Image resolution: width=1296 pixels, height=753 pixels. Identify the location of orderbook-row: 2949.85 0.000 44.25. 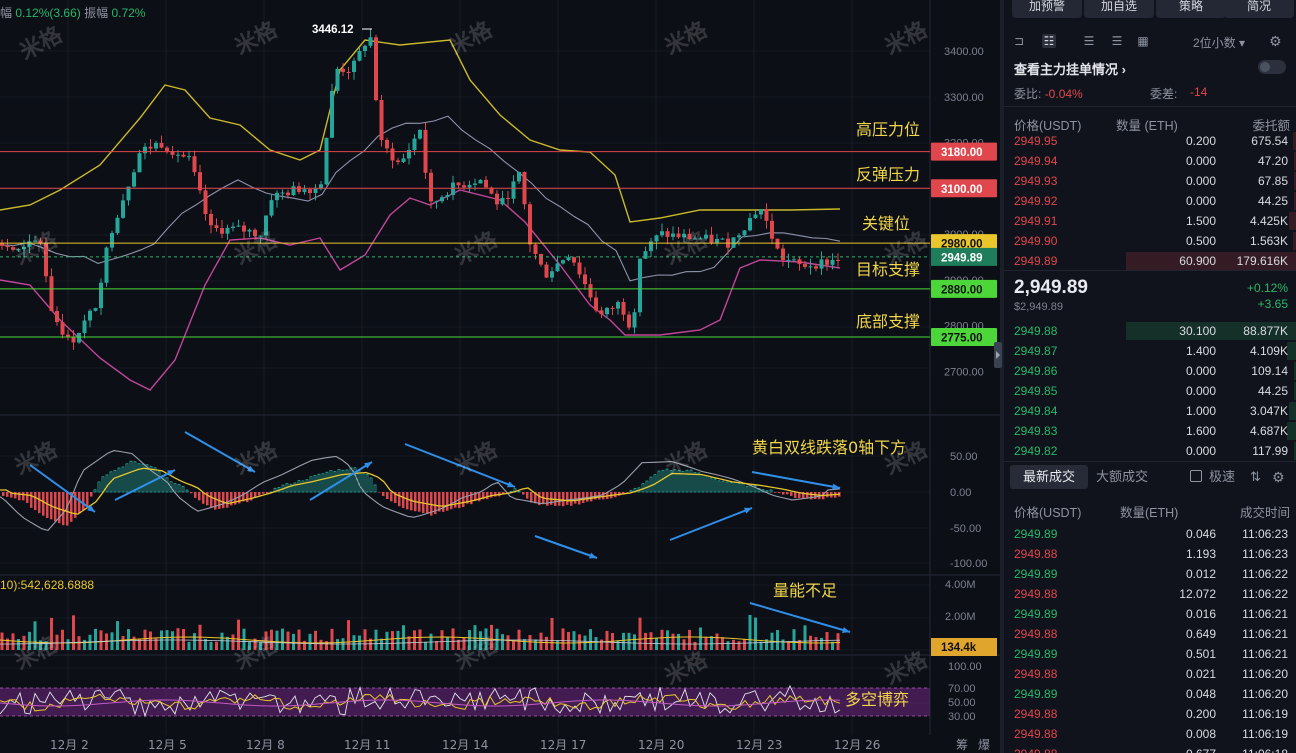
(1150, 391).